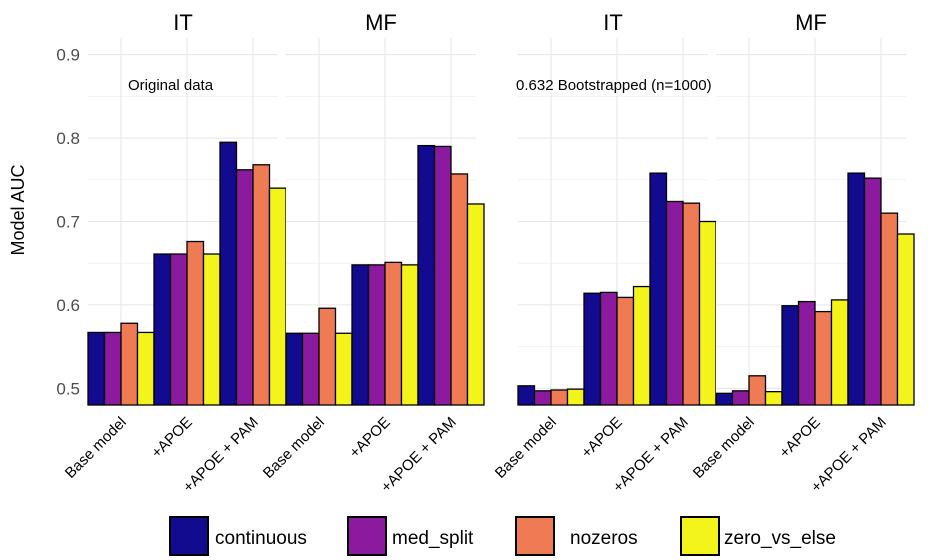 The height and width of the screenshot is (560, 944). Describe the element at coordinates (18, 209) in the screenshot. I see `y-axis-label: Model AUC` at that location.